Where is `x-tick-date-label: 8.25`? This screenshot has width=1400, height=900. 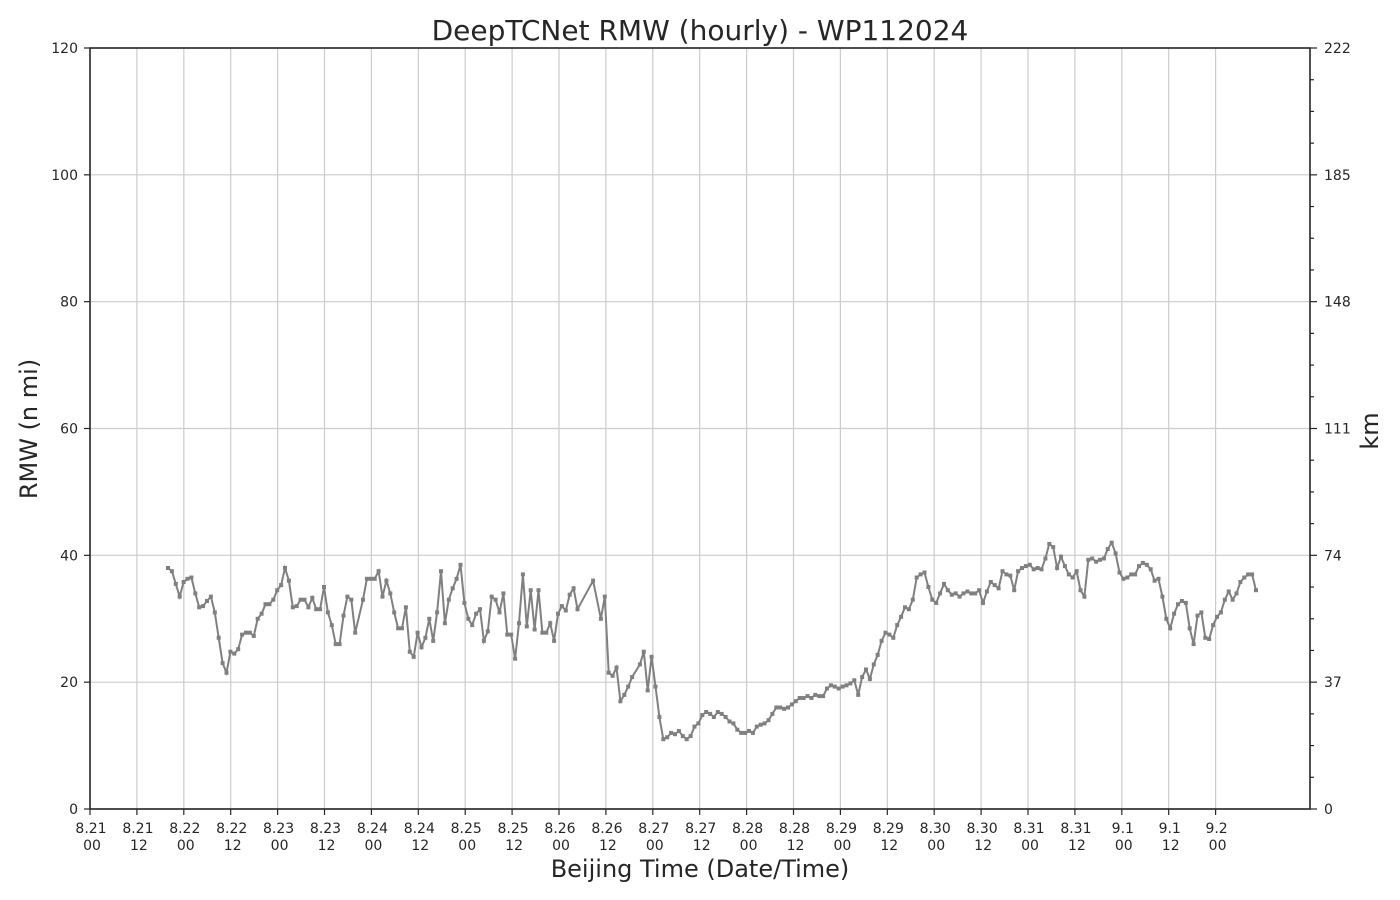 x-tick-date-label: 8.25 is located at coordinates (466, 829).